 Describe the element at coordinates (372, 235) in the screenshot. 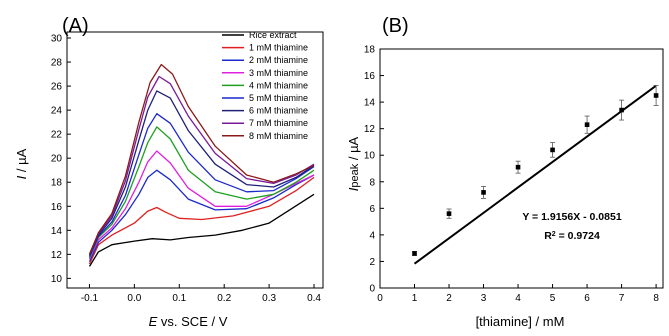

I see `panel-b-y-tick-label: 4` at that location.